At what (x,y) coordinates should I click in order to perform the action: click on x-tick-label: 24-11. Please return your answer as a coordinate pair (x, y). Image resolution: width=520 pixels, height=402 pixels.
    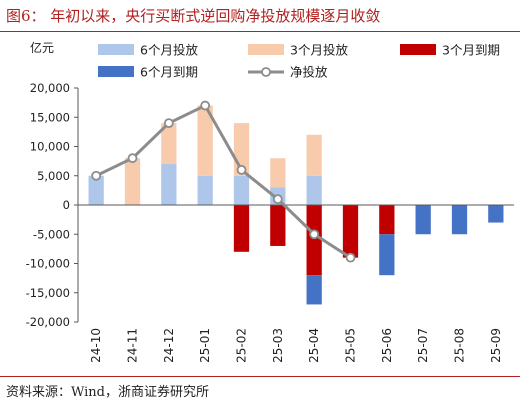
    Looking at the image, I should click on (133, 345).